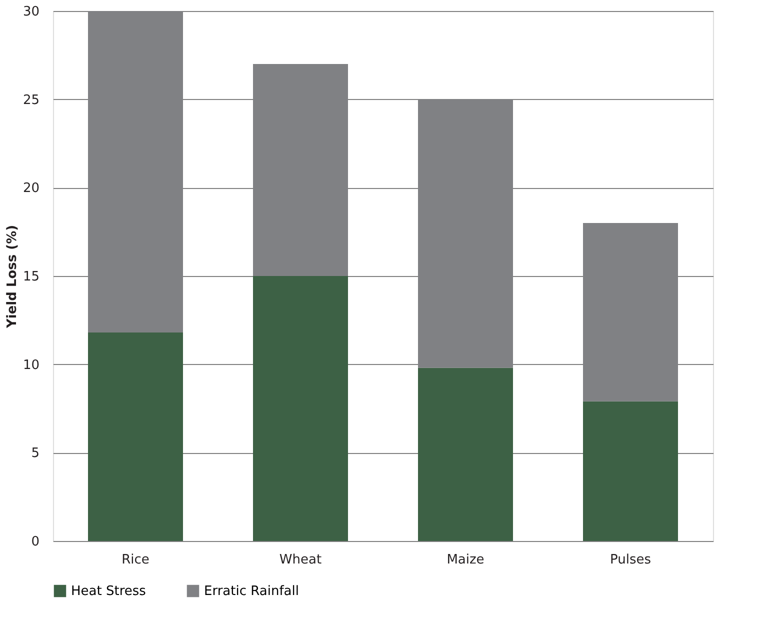 The image size is (775, 638). I want to click on y-tick-label: 5, so click(35, 454).